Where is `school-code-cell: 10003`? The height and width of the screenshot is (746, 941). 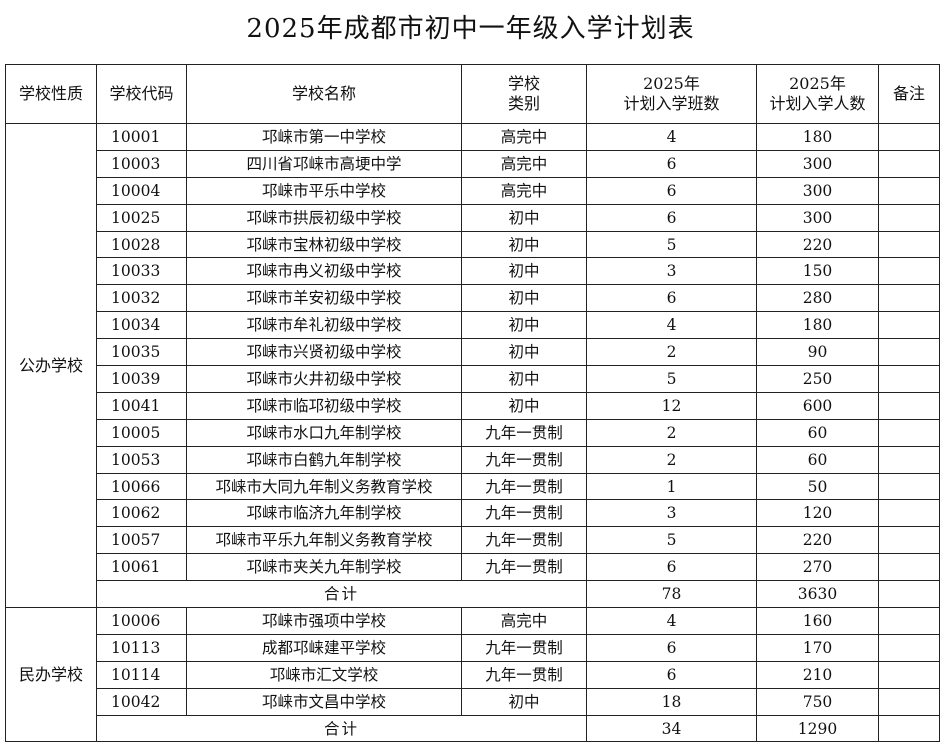 school-code-cell: 10003 is located at coordinates (141, 163).